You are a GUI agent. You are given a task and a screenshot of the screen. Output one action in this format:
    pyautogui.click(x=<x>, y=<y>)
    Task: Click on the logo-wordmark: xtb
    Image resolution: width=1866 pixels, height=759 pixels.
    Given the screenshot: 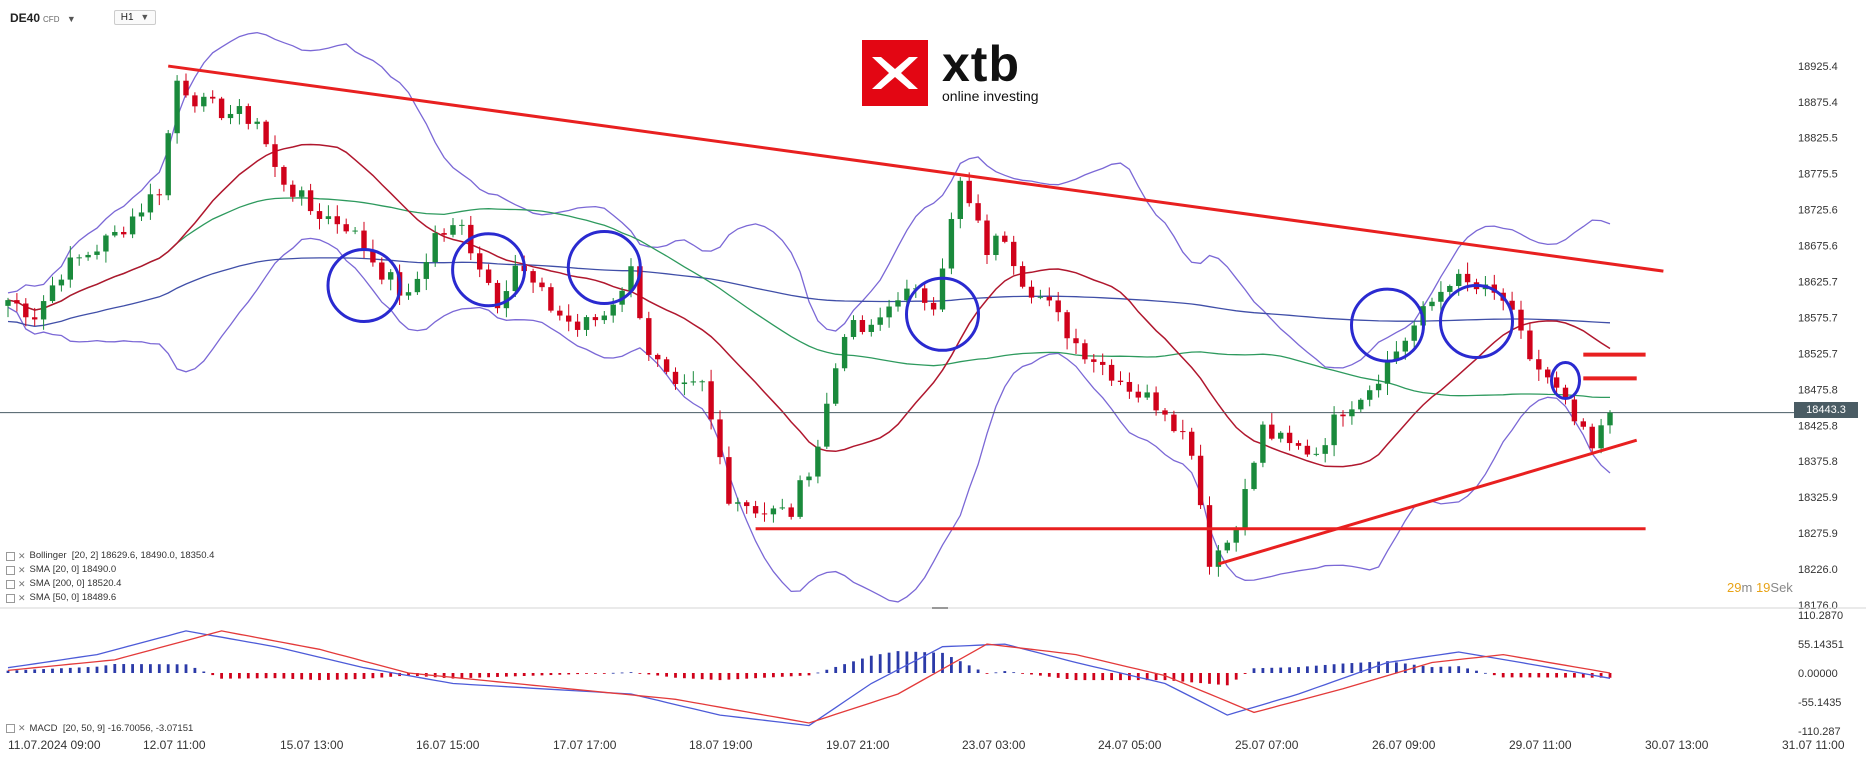 What is the action you would take?
    pyautogui.click(x=981, y=64)
    